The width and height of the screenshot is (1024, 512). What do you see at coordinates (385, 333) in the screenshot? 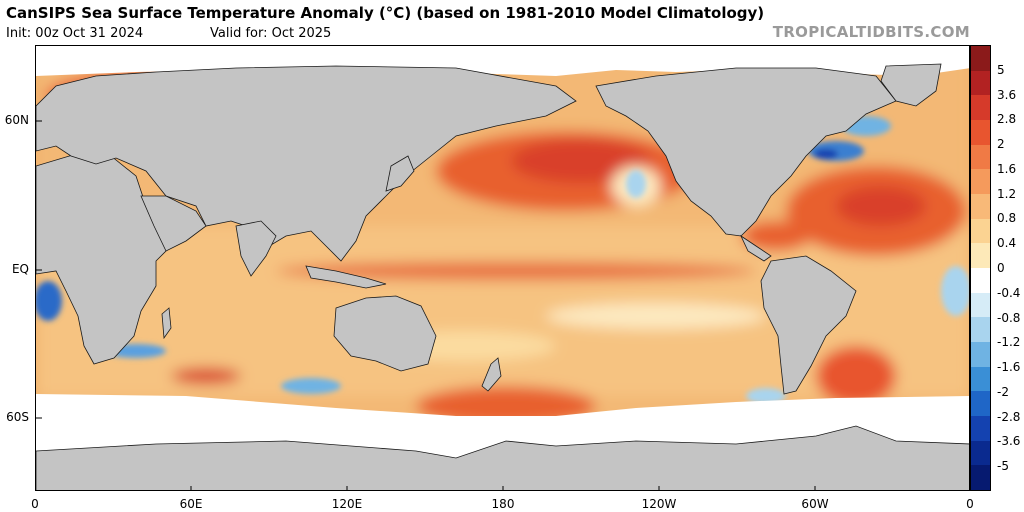
I see `australia-land` at bounding box center [385, 333].